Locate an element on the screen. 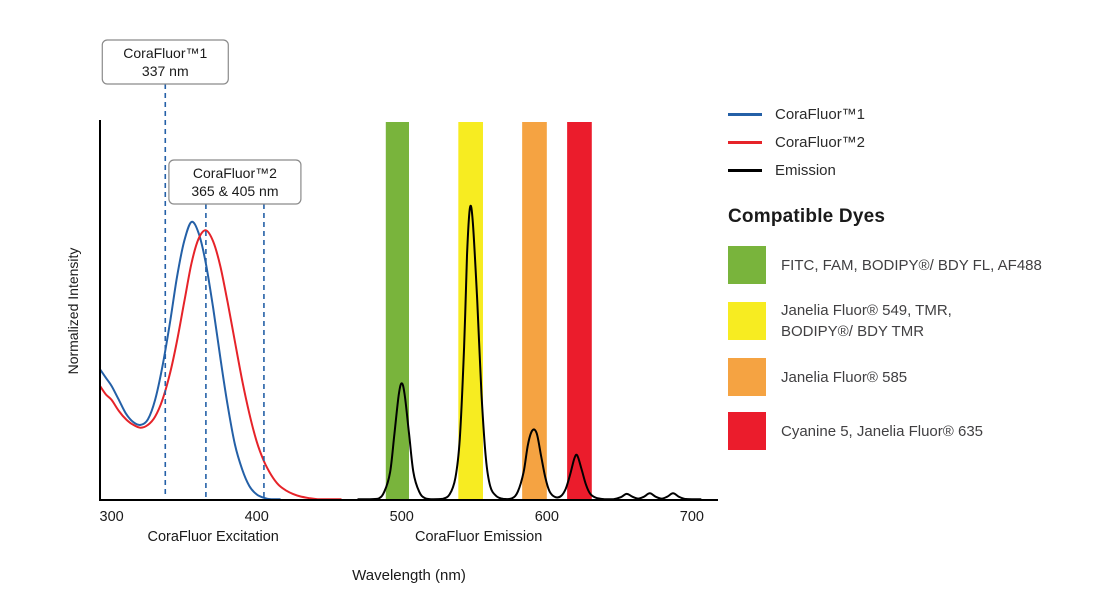  yellow-color-swatch is located at coordinates (747, 321).